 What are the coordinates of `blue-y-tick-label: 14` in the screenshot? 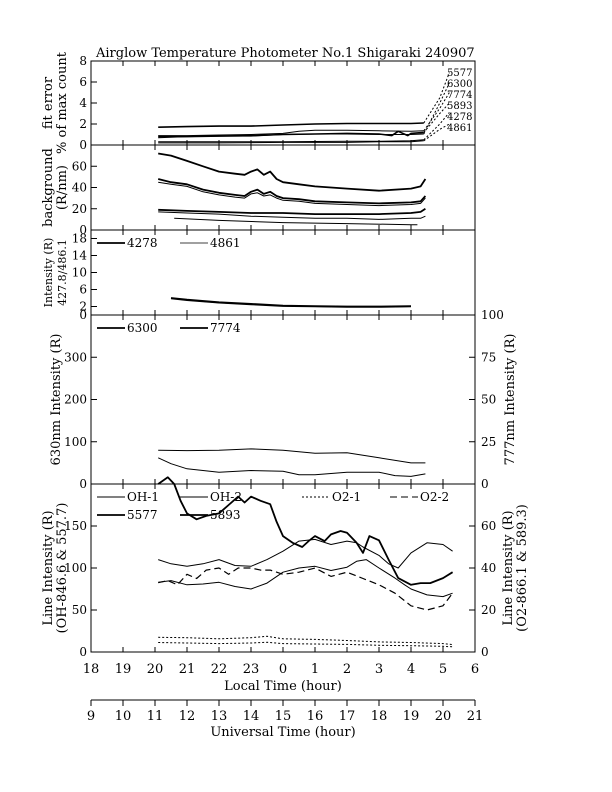 It's located at (80, 256).